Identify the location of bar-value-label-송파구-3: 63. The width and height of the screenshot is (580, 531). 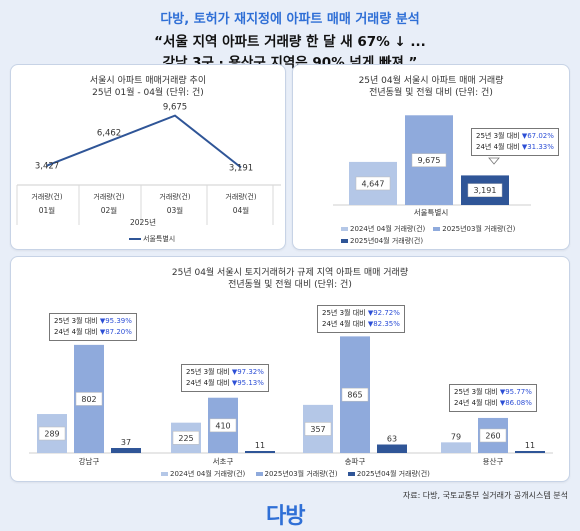
(392, 439).